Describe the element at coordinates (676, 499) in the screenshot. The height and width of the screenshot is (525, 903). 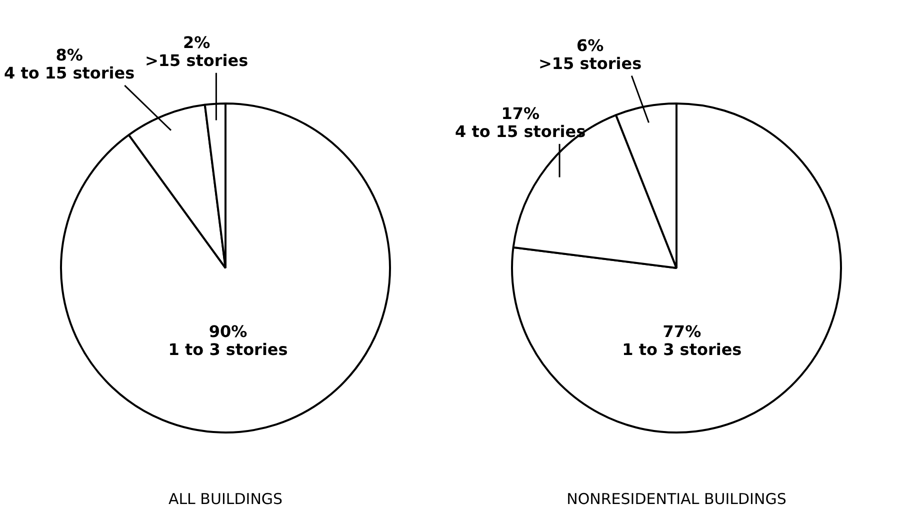
I see `text: NONRESIDENTIAL BUILDINGS` at that location.